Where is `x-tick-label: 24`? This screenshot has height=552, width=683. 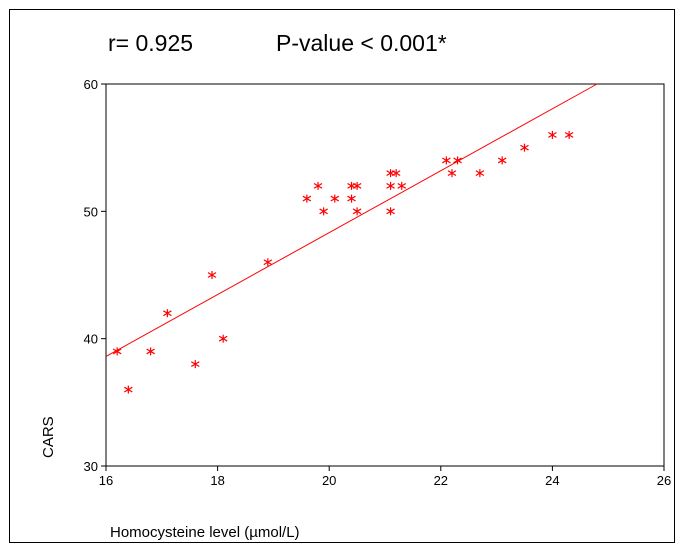 x-tick-label: 24 is located at coordinates (552, 480).